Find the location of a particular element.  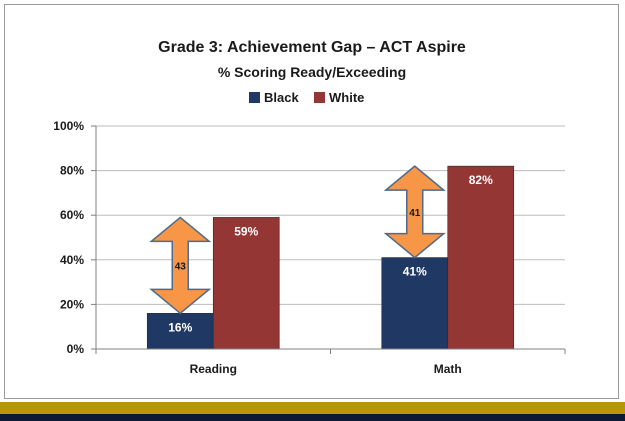

gap-label-math: 41 is located at coordinates (415, 213).